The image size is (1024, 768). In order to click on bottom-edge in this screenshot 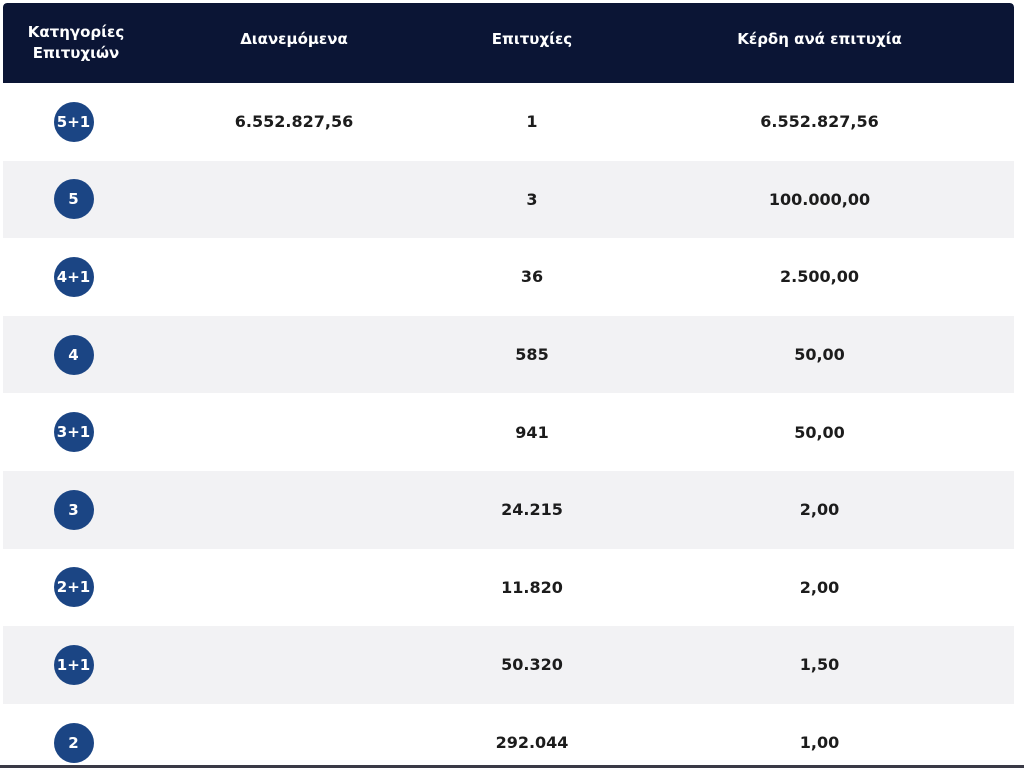, I will do `click(512, 766)`.